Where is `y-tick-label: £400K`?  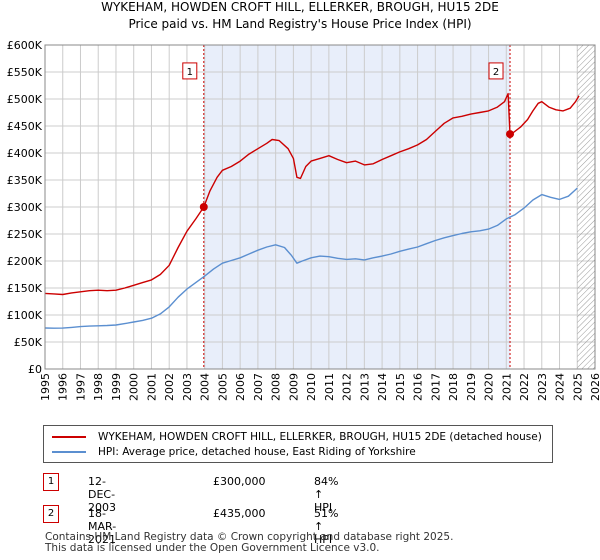 y-tick-label: £400K is located at coordinates (25, 153).